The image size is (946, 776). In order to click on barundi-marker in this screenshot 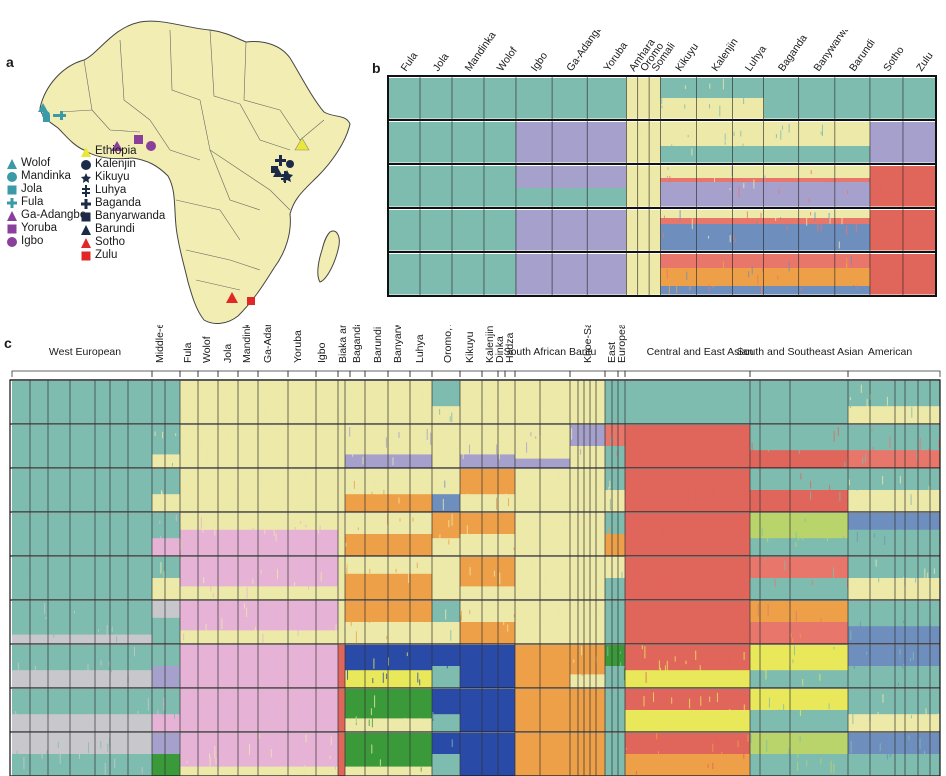, I will do `click(278, 172)`.